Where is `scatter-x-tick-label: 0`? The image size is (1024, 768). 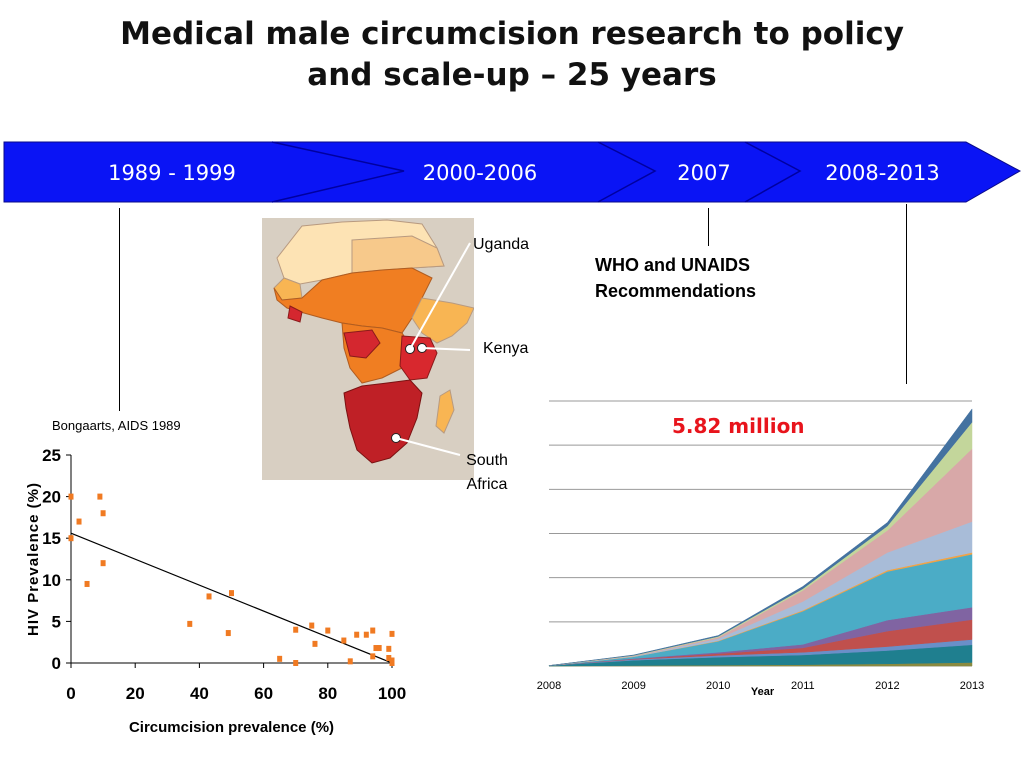
scatter-x-tick-label: 0 is located at coordinates (70, 693).